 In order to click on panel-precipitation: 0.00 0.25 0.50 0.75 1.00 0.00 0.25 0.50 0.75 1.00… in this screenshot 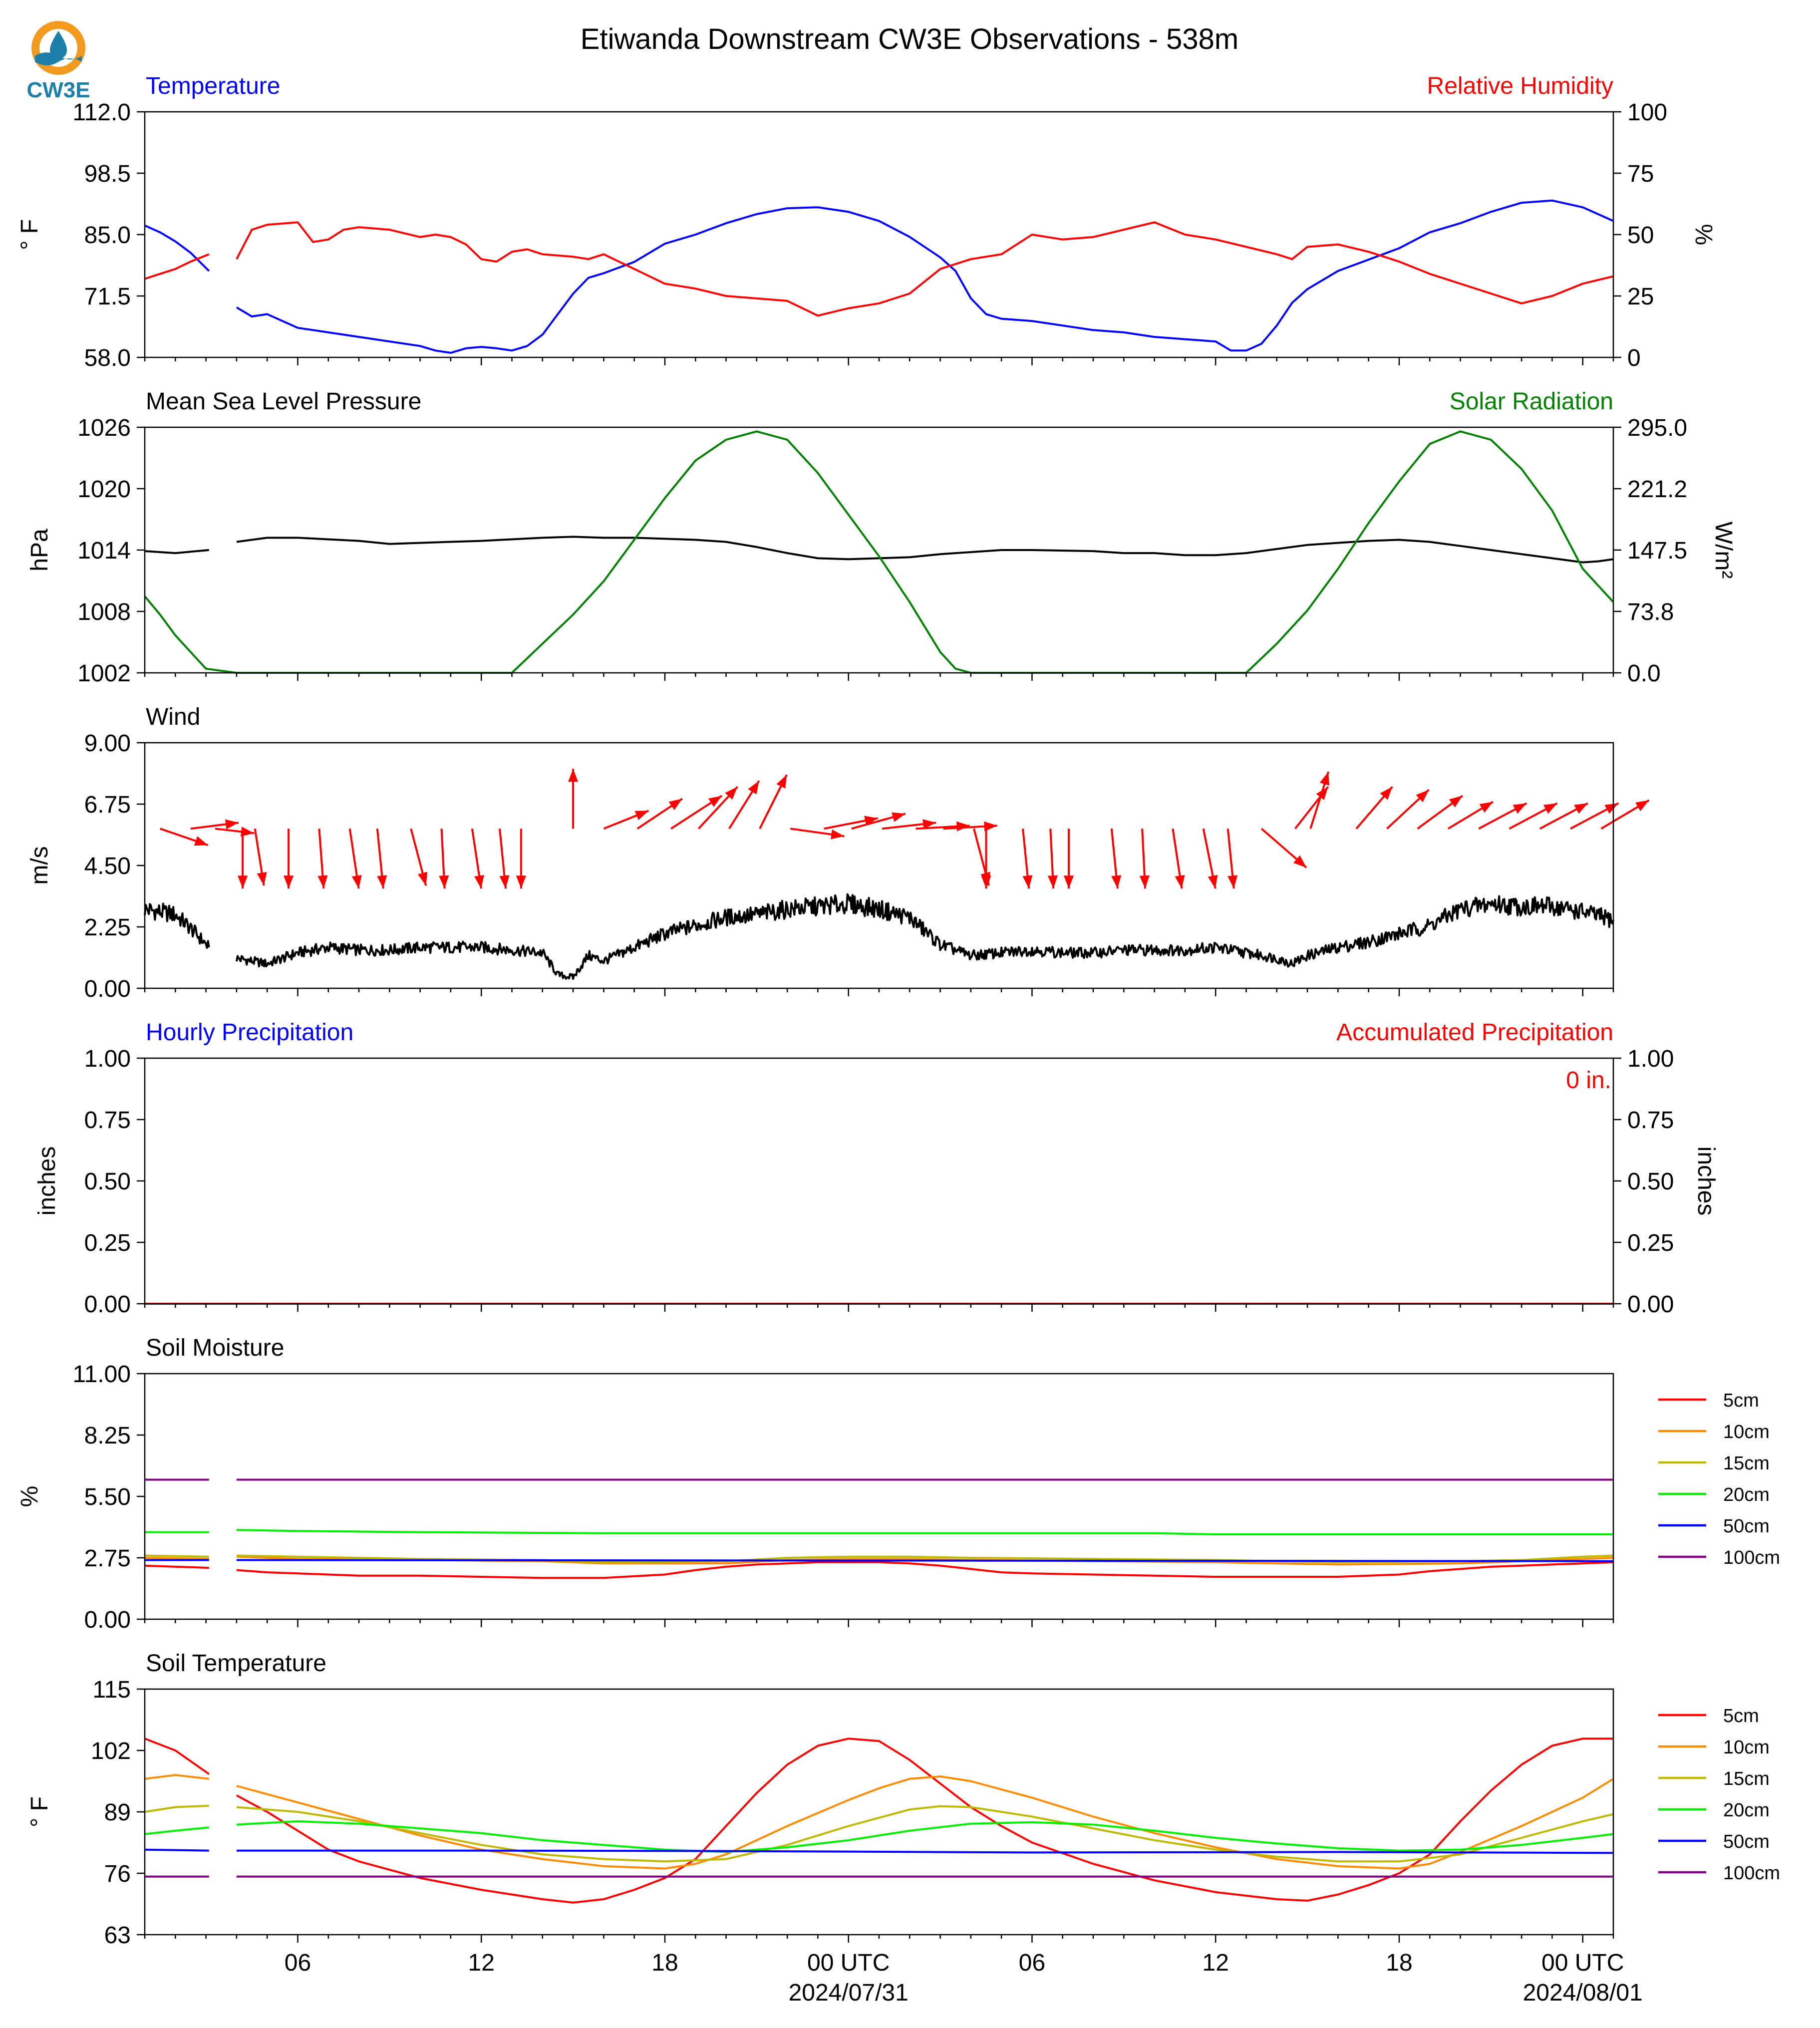, I will do `click(876, 1168)`.